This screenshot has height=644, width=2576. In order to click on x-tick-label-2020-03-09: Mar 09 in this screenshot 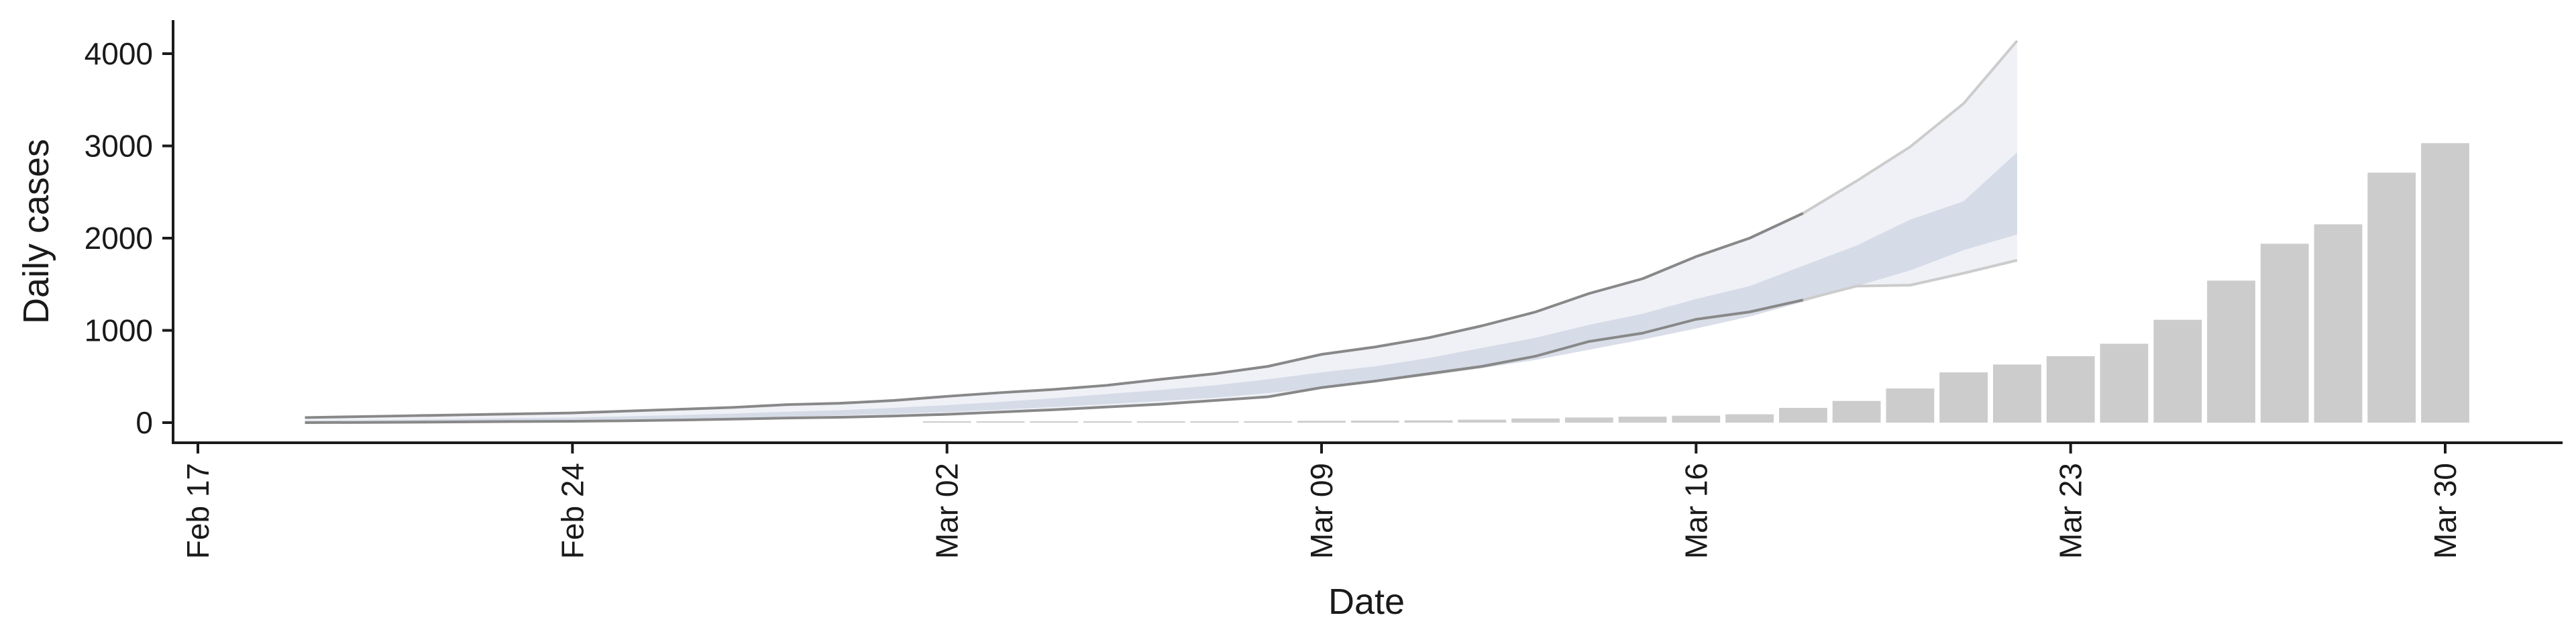, I will do `click(1321, 511)`.